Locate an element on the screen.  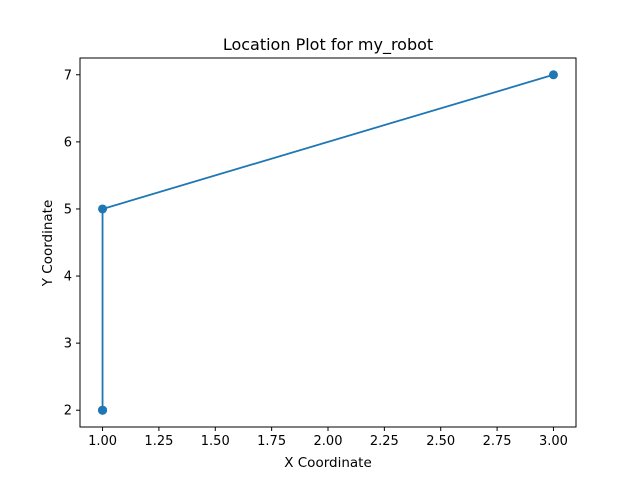
x-tick-label: 2.75 is located at coordinates (497, 441).